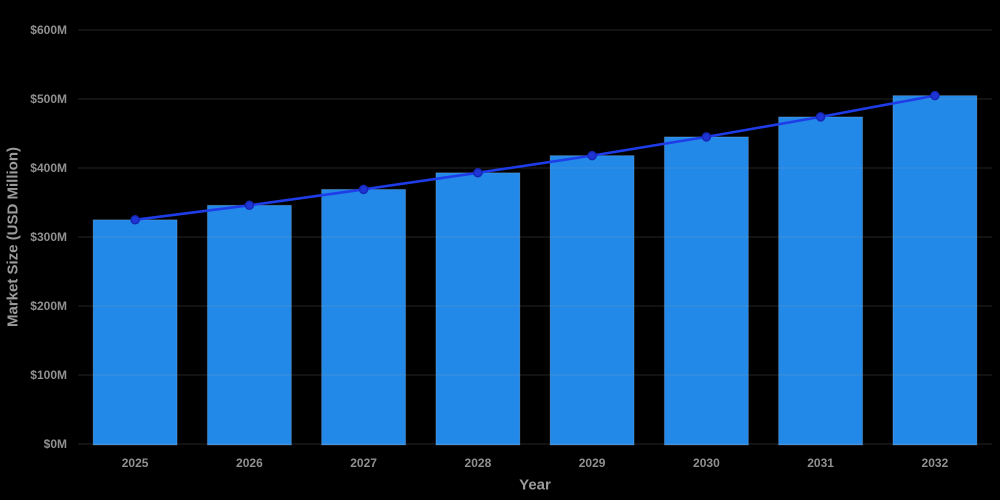 The height and width of the screenshot is (500, 1000). I want to click on x-tick-label: 2028, so click(478, 463).